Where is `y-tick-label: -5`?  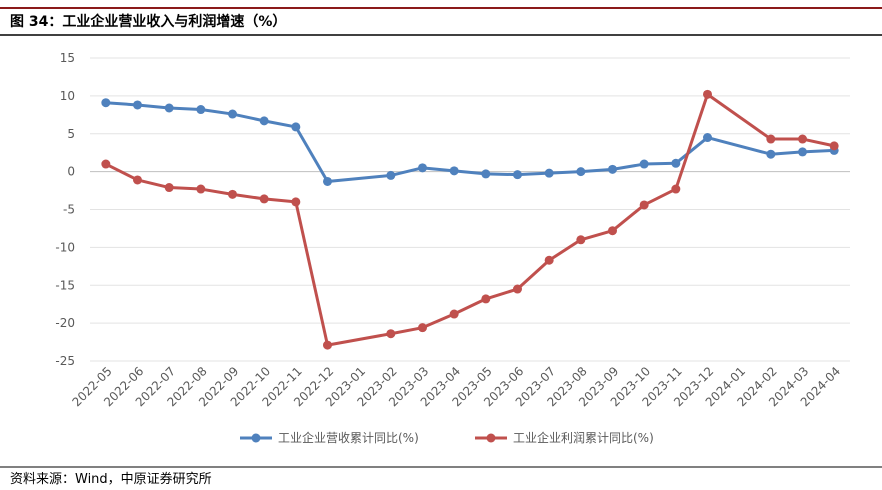
y-tick-label: -5 is located at coordinates (69, 210).